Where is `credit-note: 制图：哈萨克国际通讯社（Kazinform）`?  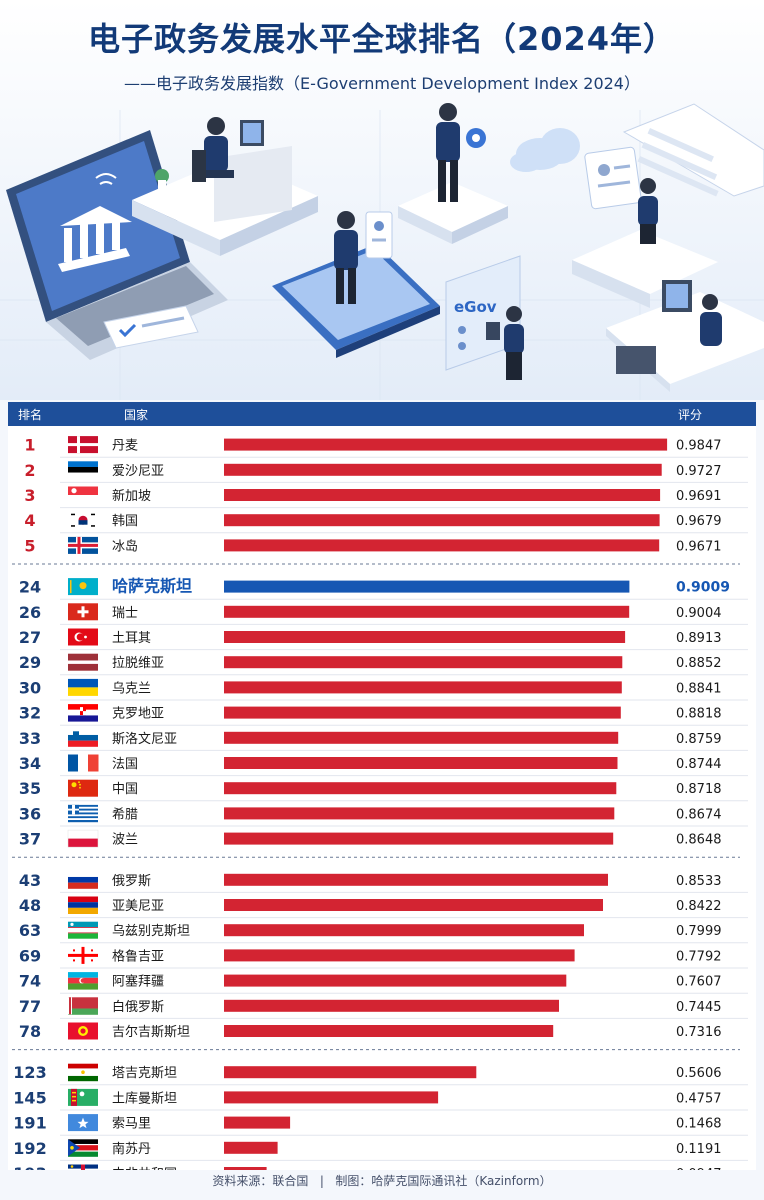 credit-note: 制图：哈萨克国际通讯社（Kazinform） is located at coordinates (443, 1181).